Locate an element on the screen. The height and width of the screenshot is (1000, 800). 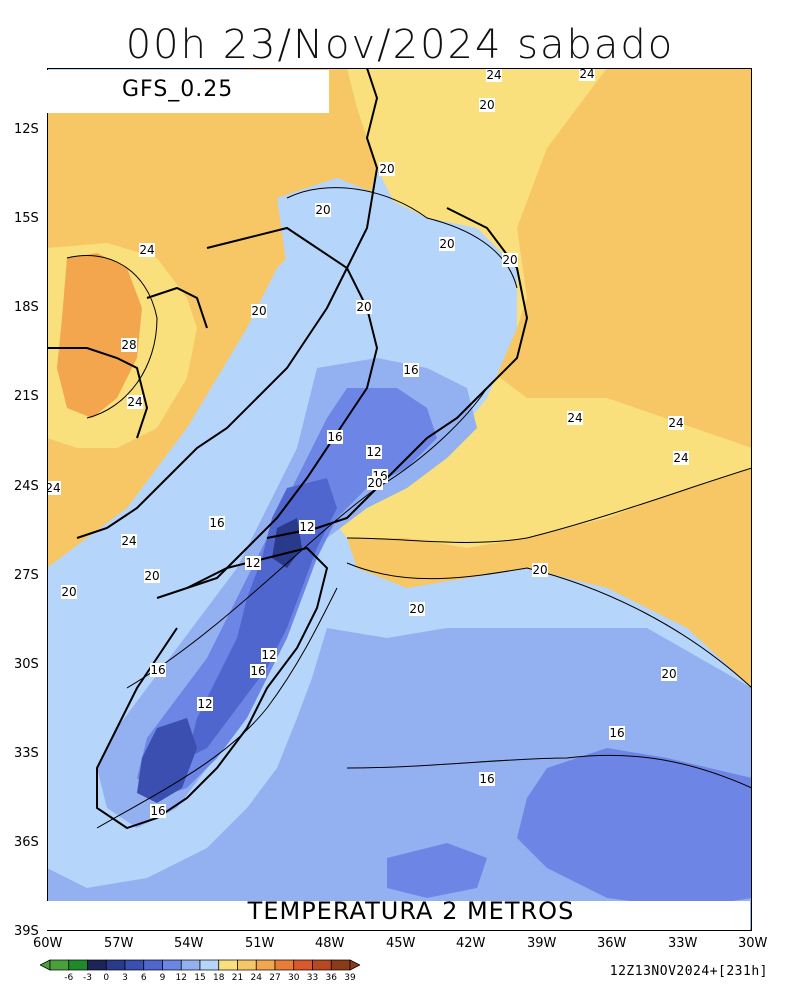
model-label-box is located at coordinates (188, 91).